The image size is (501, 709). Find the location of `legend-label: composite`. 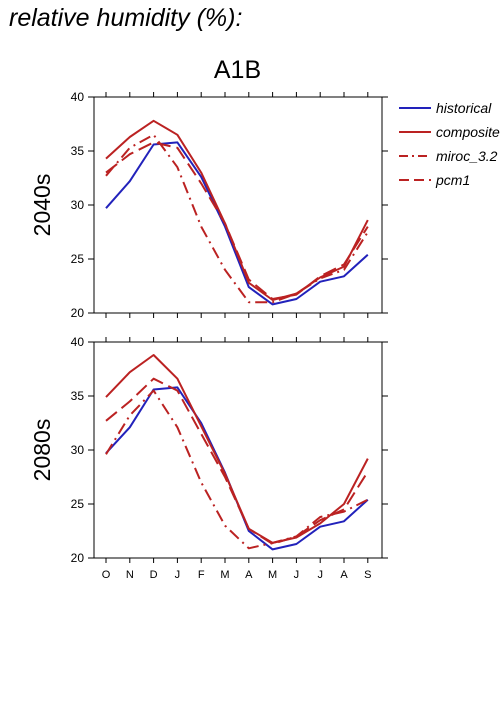

legend-label: composite is located at coordinates (468, 132).